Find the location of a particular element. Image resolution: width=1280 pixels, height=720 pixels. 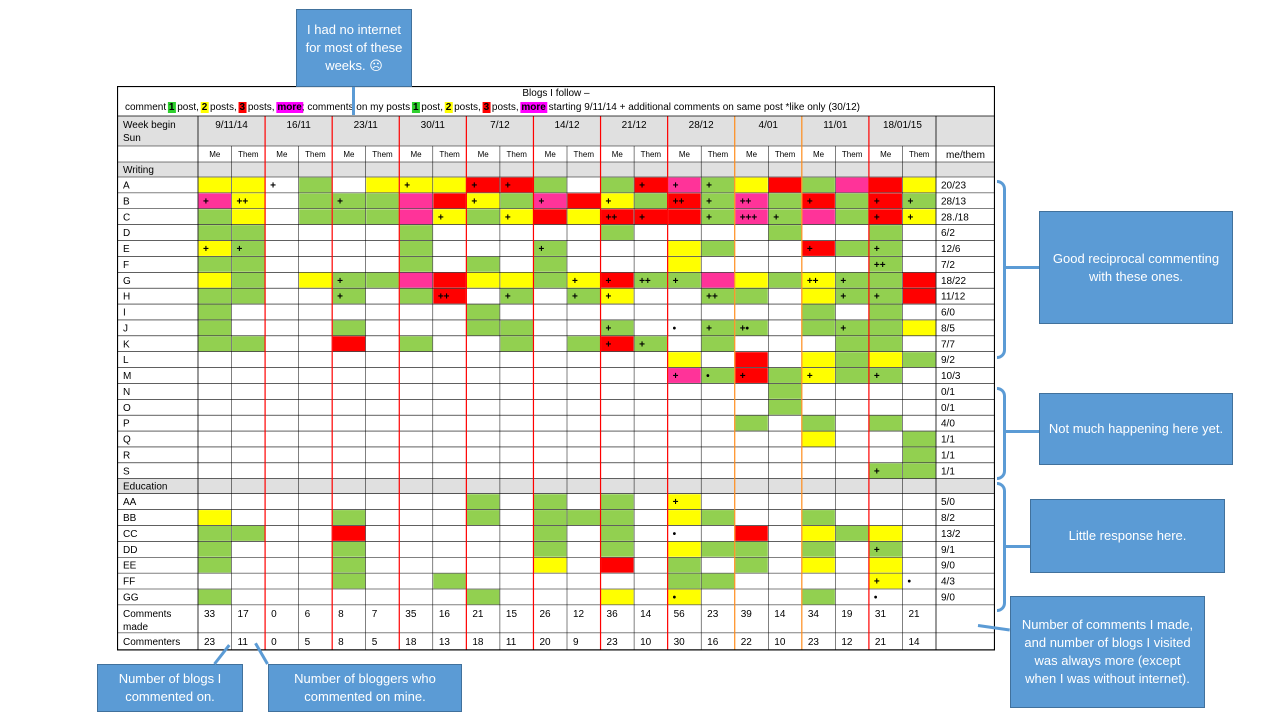

commenters-1: 11 is located at coordinates (243, 642).